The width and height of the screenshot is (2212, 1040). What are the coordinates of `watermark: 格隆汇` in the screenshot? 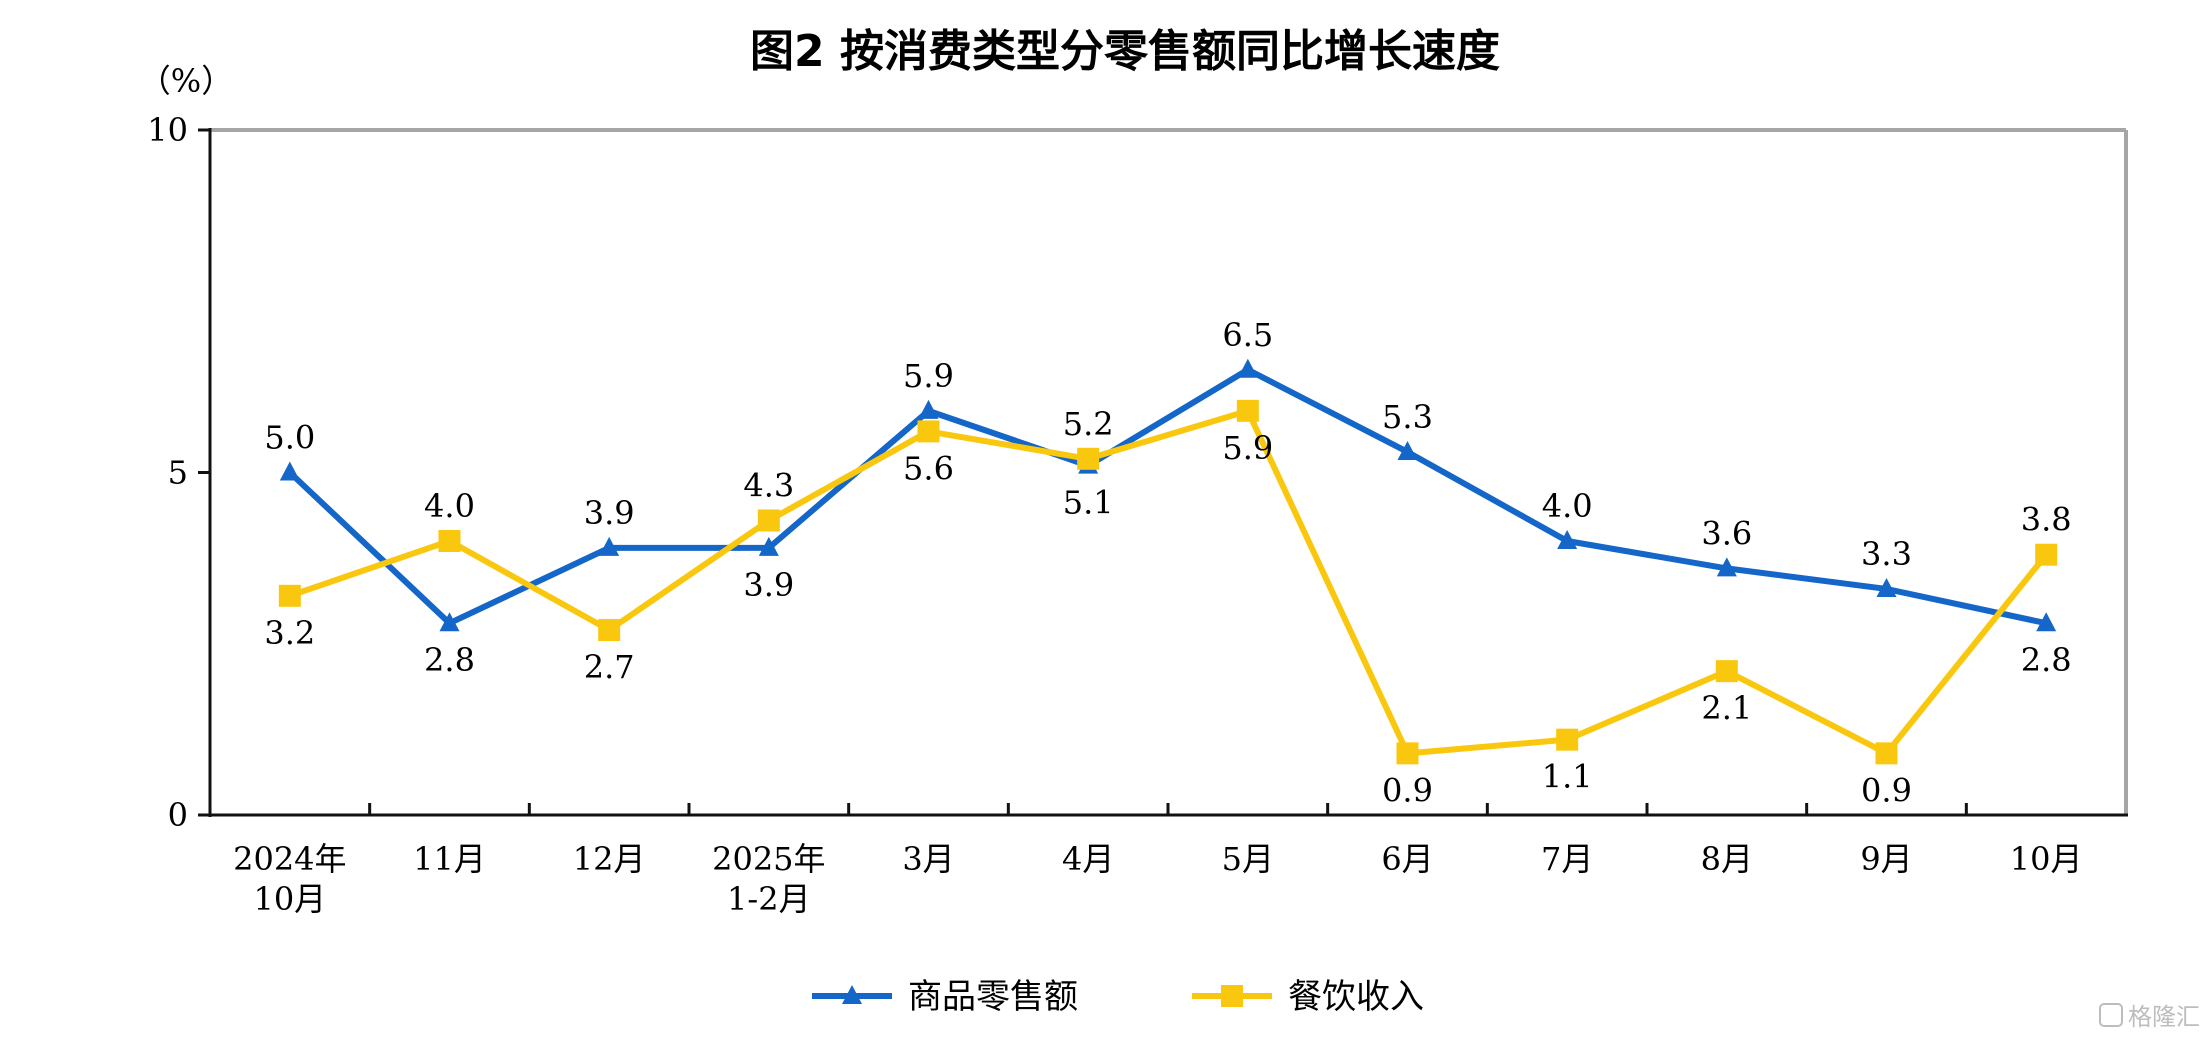 It's located at (2149, 1017).